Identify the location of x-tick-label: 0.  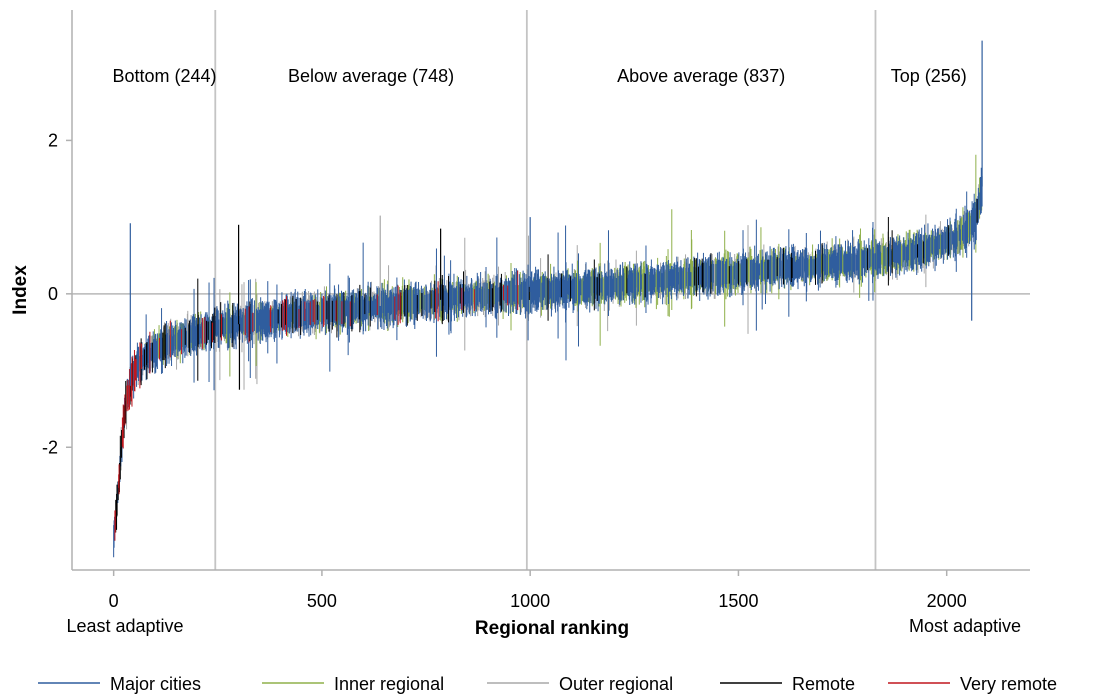
(114, 601).